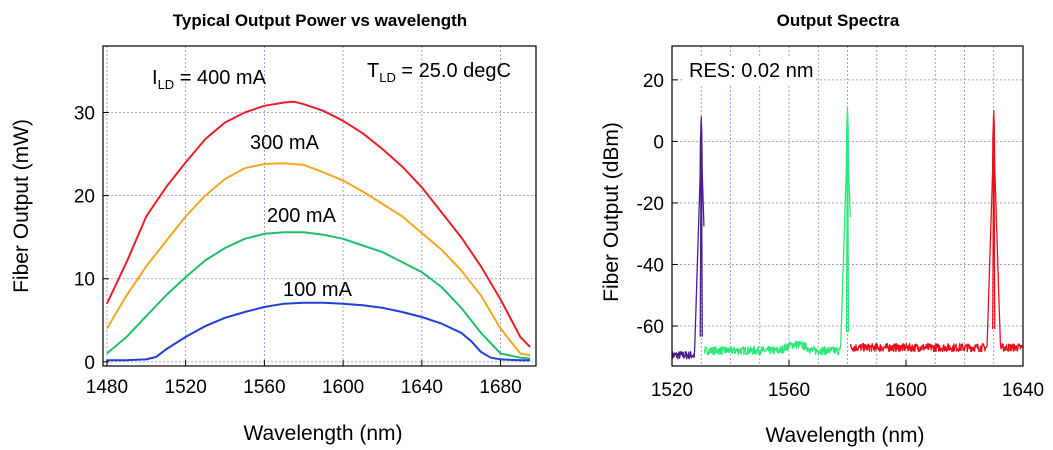 The height and width of the screenshot is (450, 1053). I want to click on spectra-ytick-20: 20, so click(653, 81).